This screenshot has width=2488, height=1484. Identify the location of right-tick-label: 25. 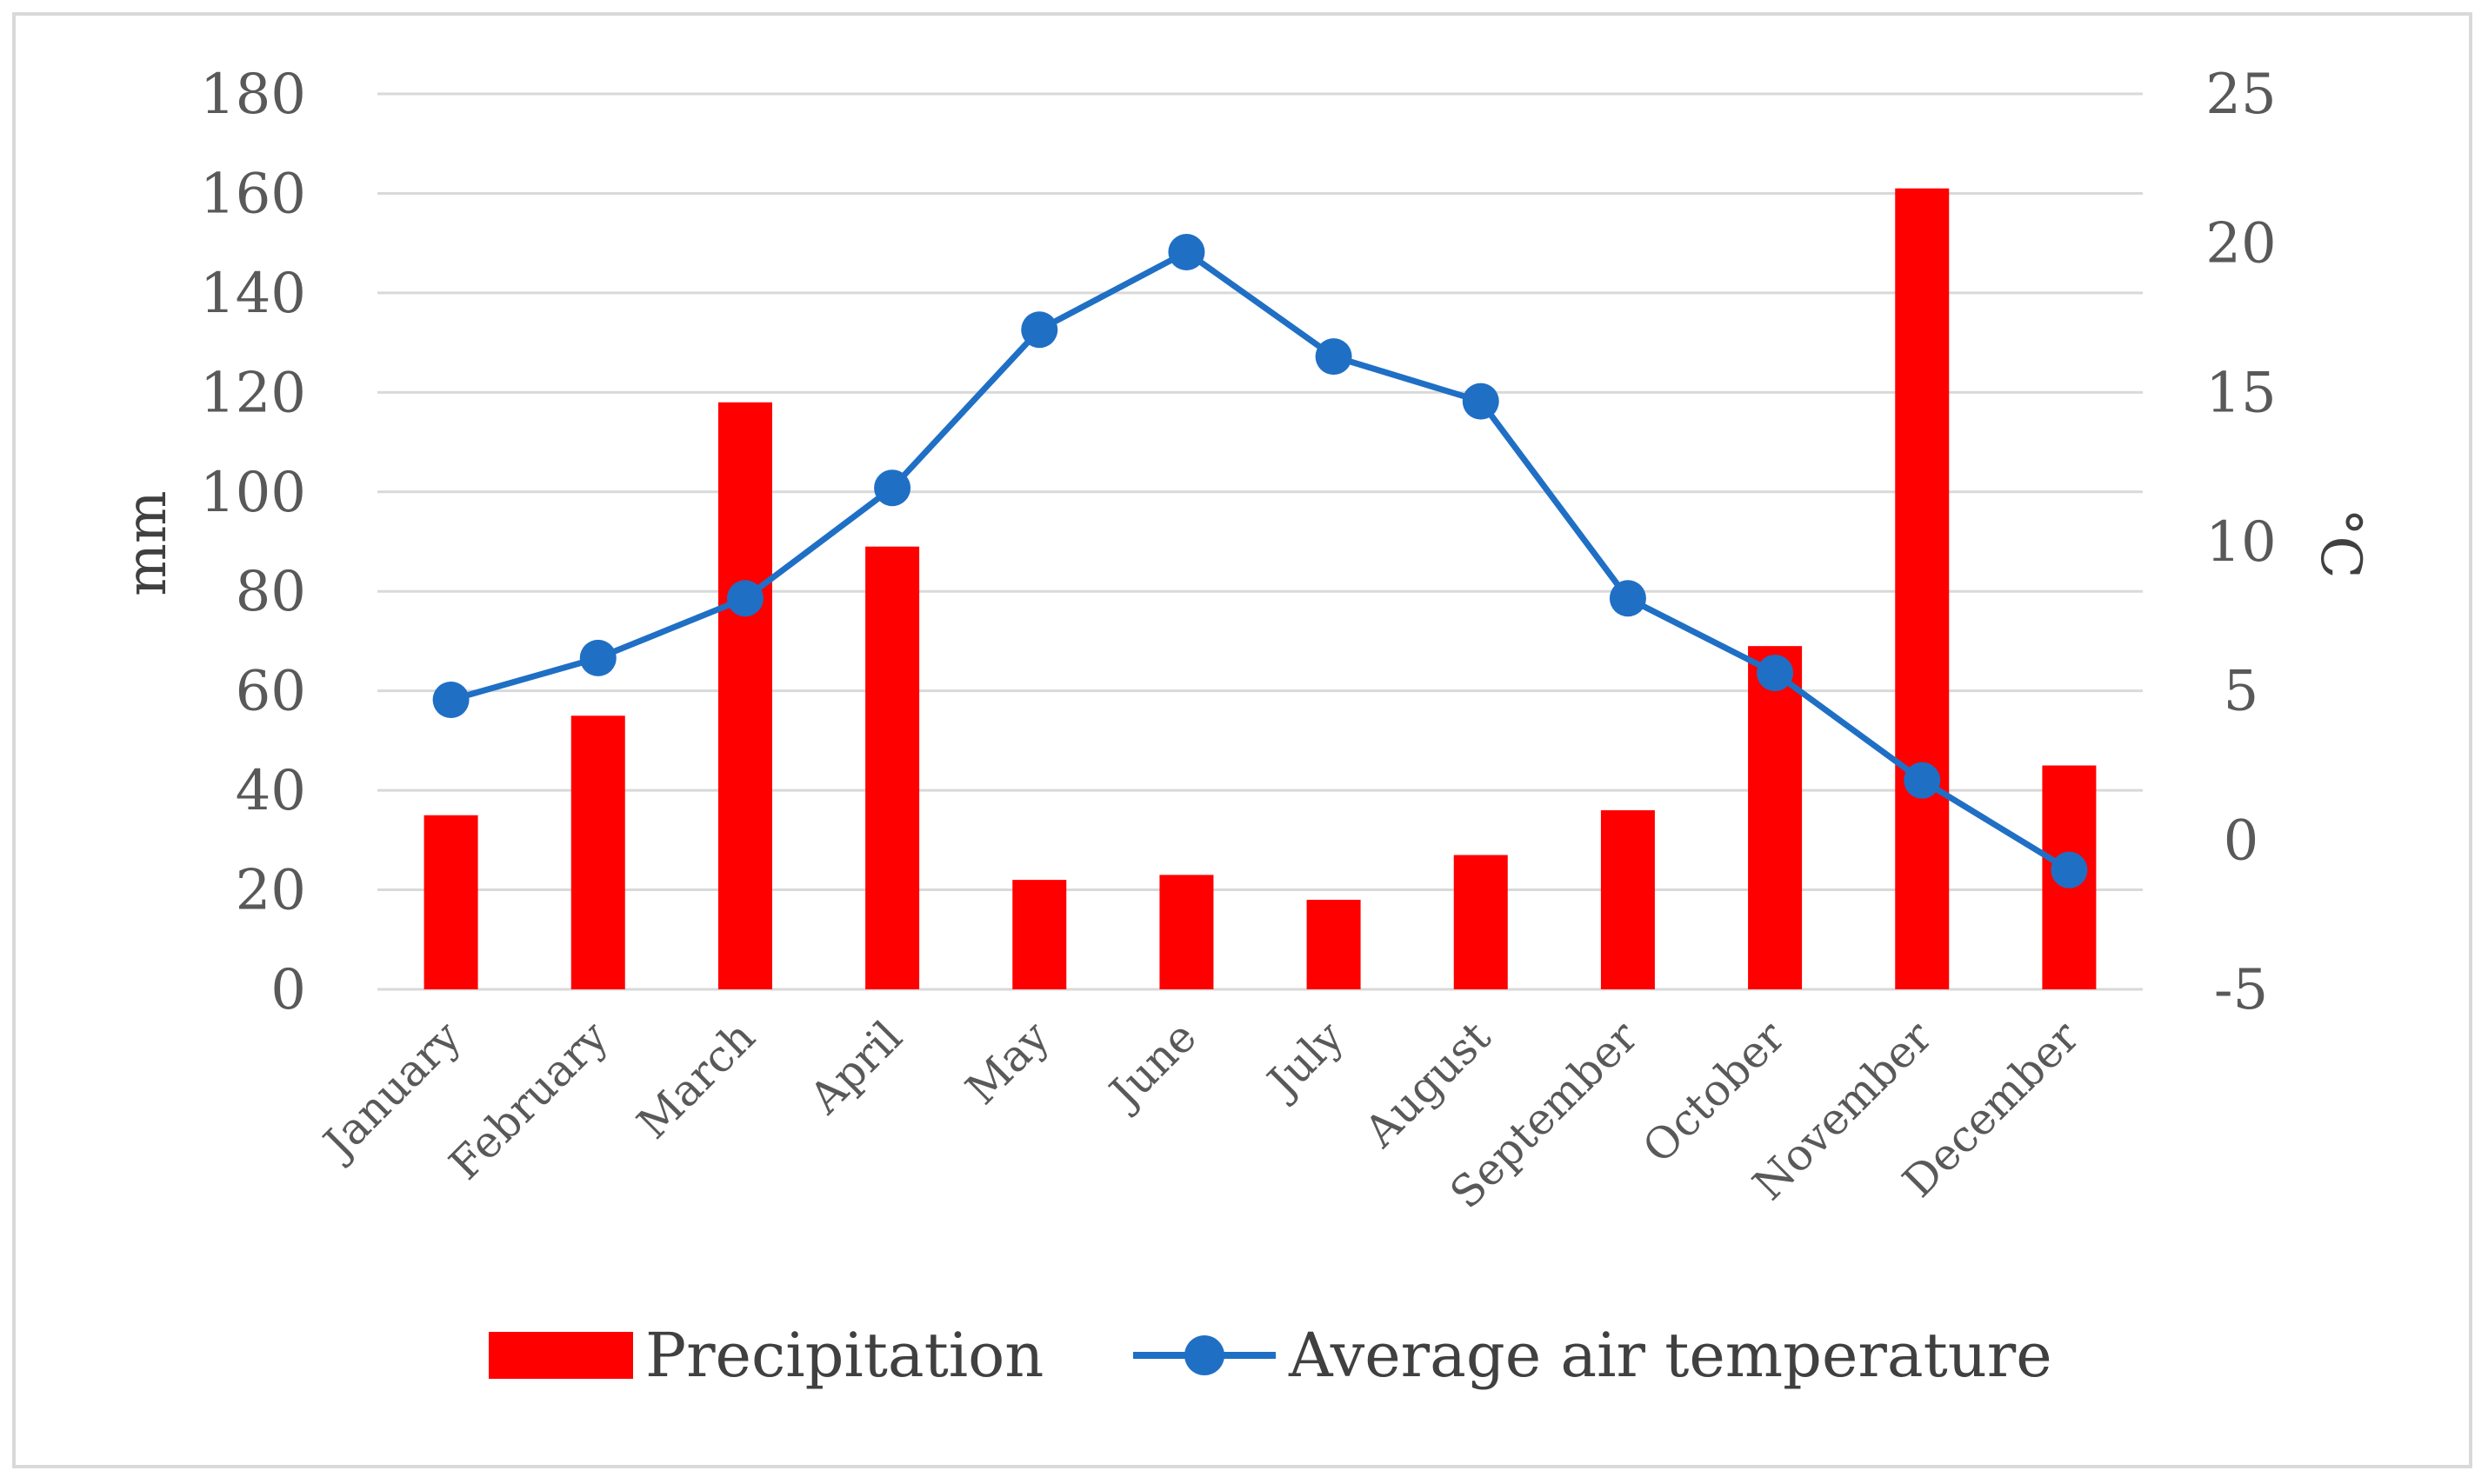
(2241, 95).